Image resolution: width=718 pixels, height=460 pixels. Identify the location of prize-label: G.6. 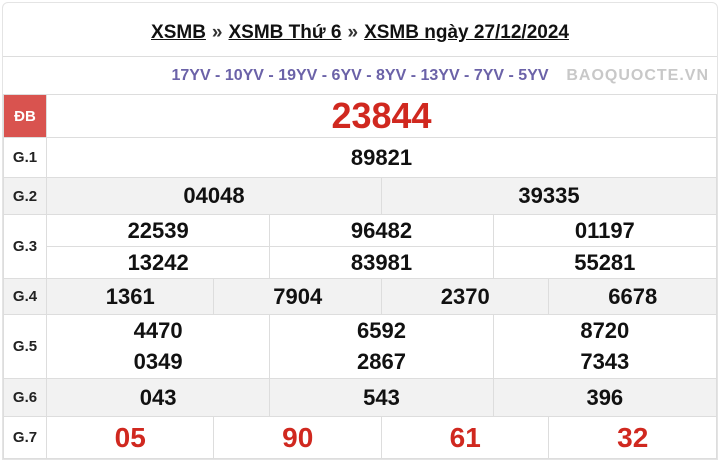
(25, 397).